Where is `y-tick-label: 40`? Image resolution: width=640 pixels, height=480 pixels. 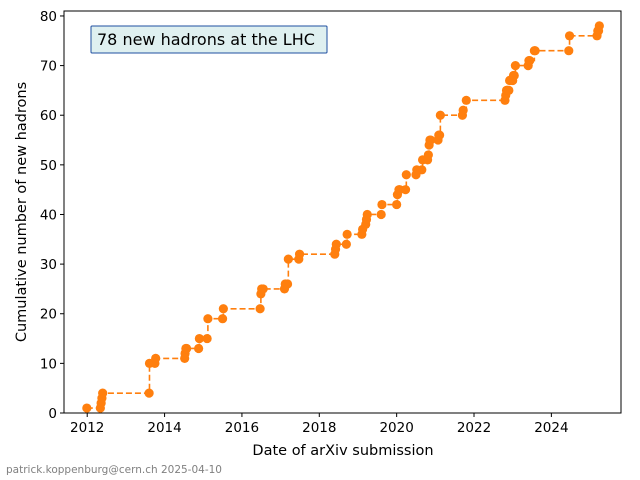
y-tick-label: 40 is located at coordinates (48, 215).